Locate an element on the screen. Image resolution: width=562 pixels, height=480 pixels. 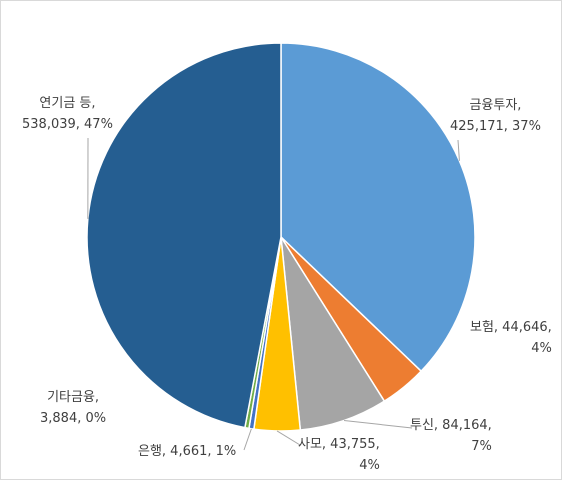
leader-line-금융투자 is located at coordinates (458, 150).